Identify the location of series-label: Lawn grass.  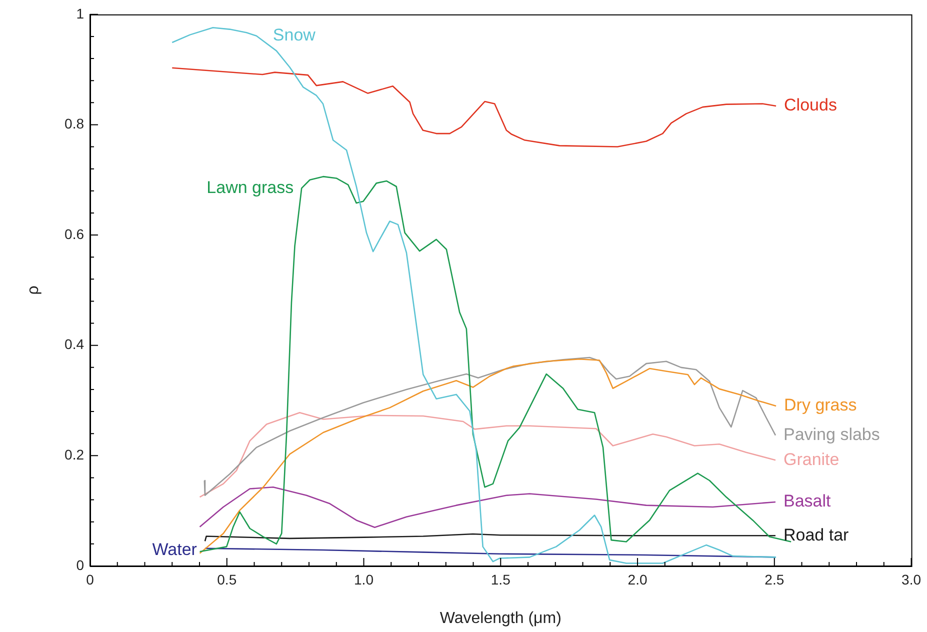
(250, 187).